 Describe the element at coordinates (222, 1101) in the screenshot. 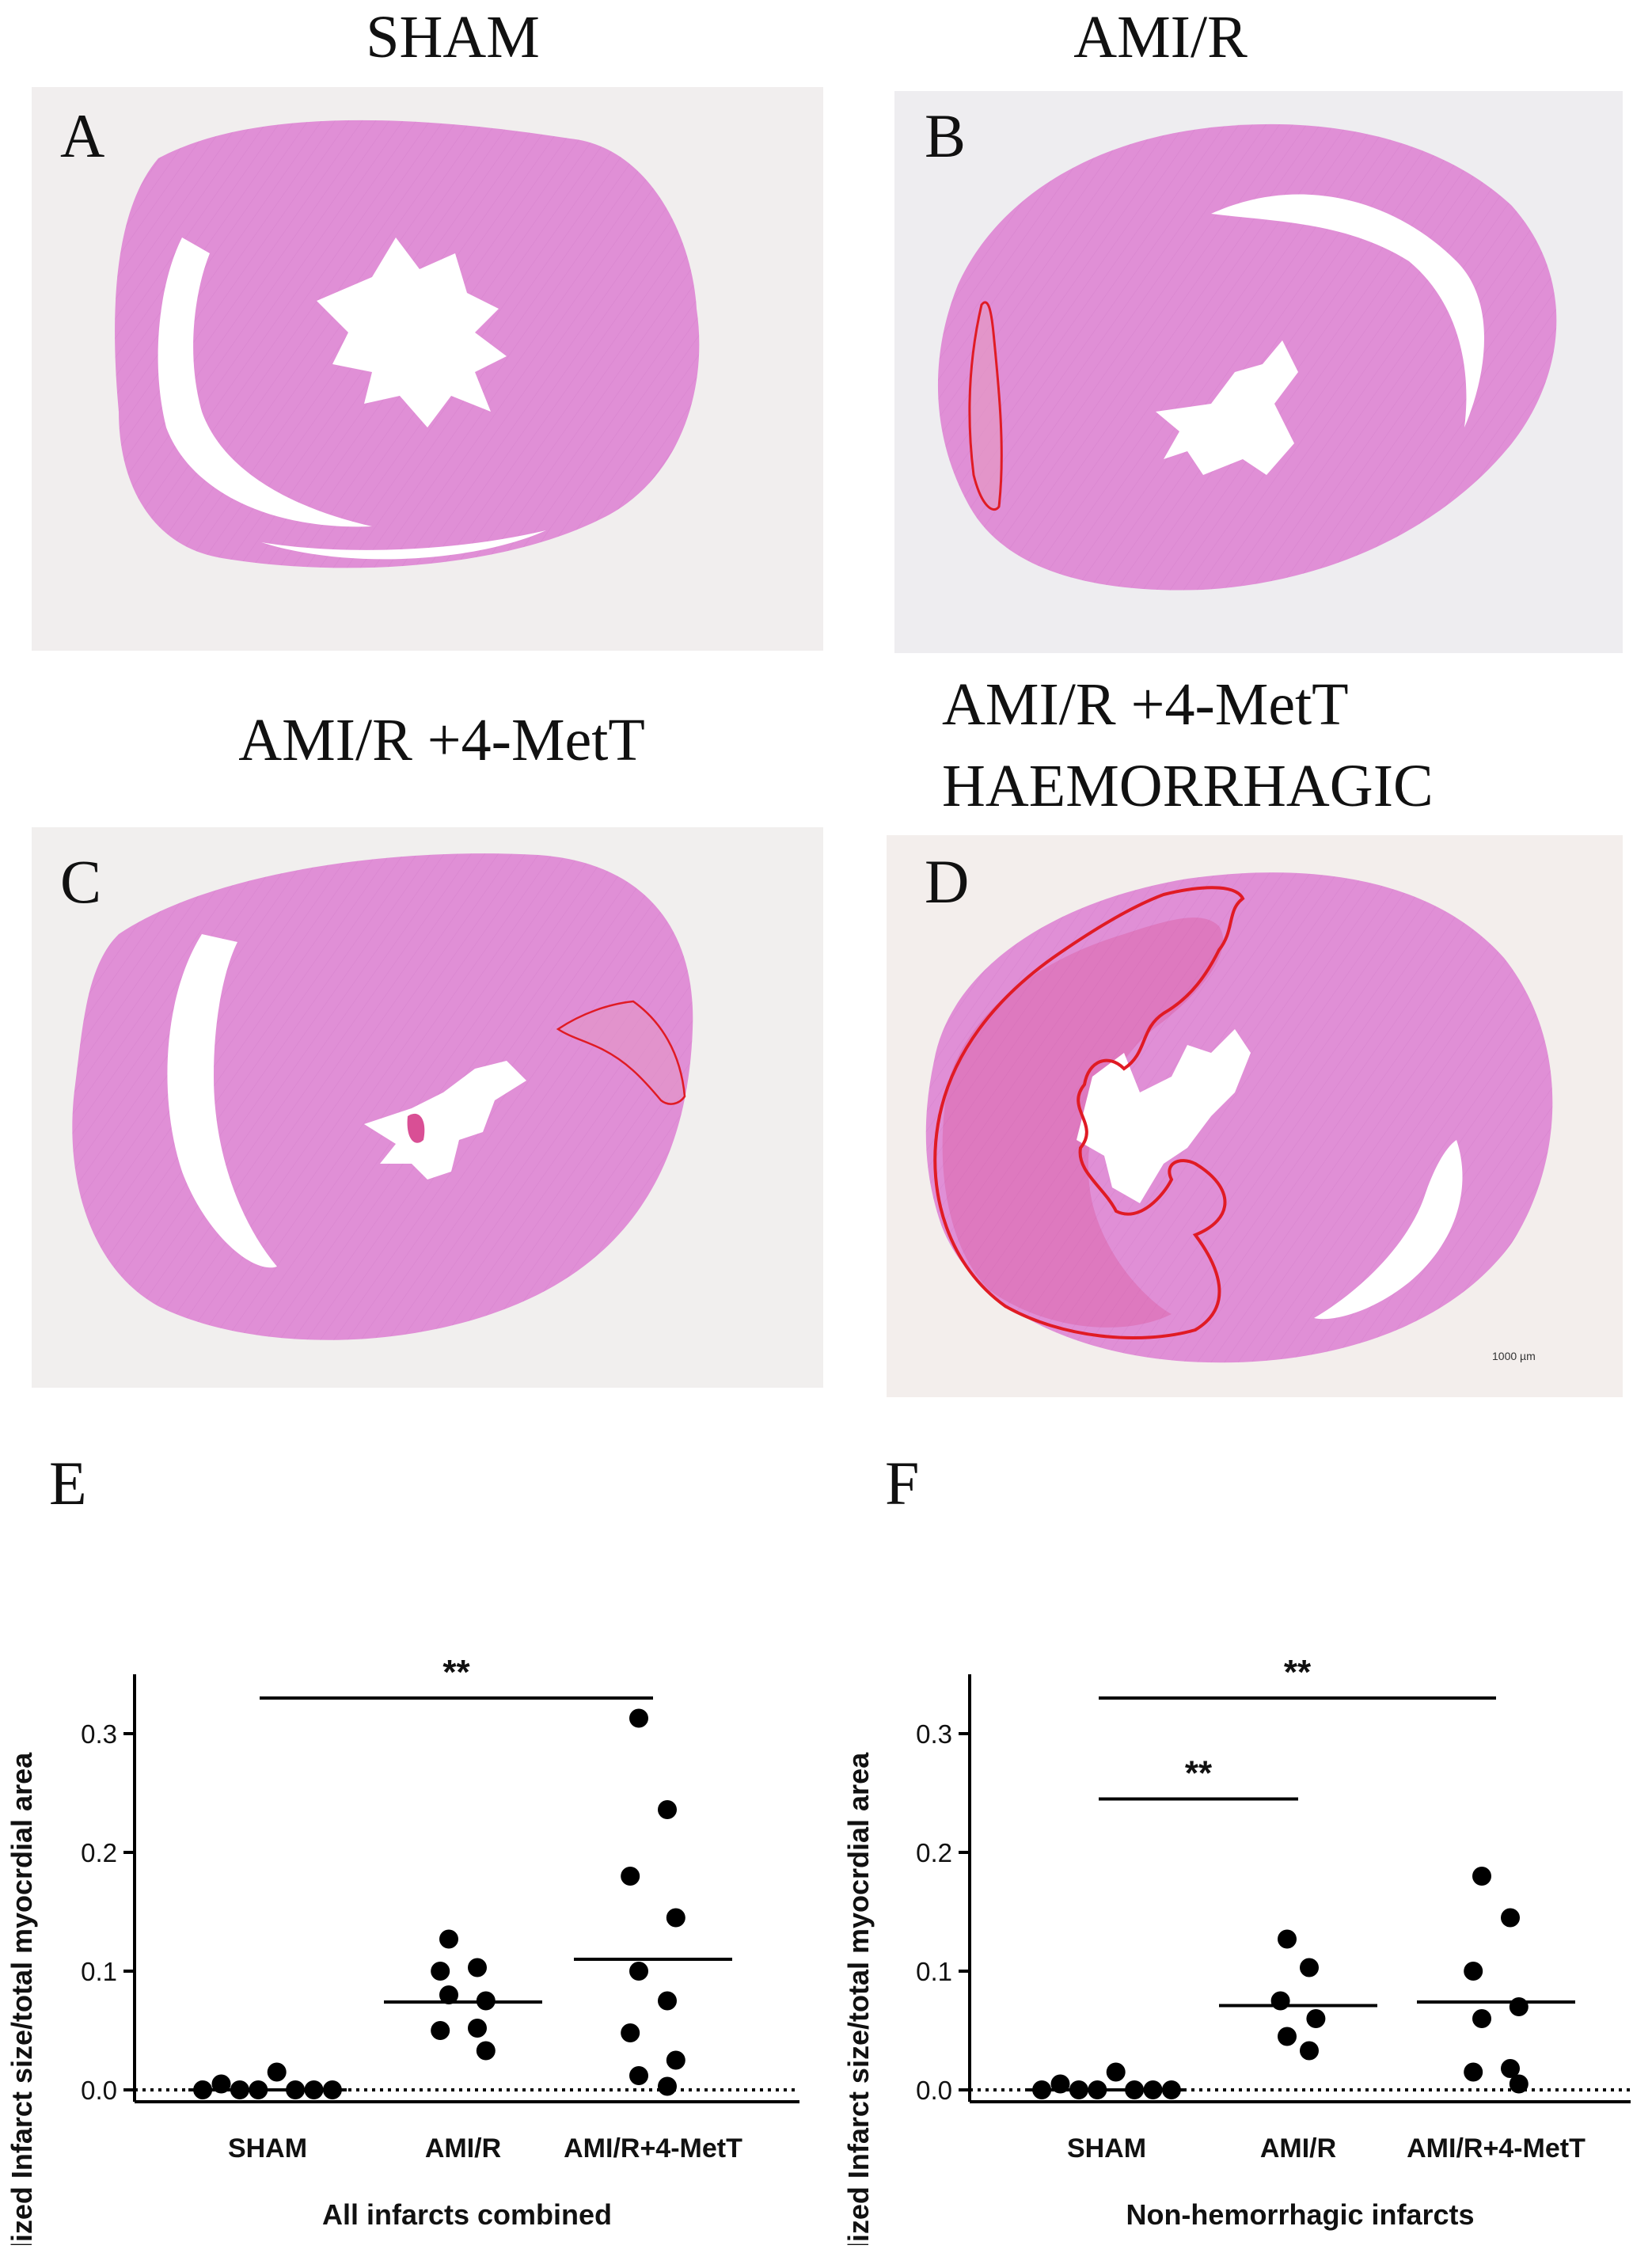

I see `panel-c-rv-cavity` at that location.